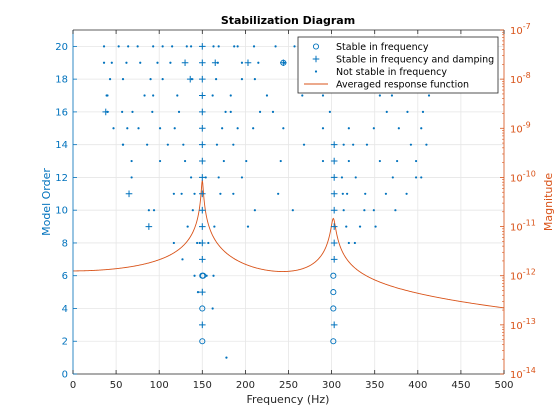 Image resolution: width=560 pixels, height=420 pixels. What do you see at coordinates (331, 385) in the screenshot?
I see `x-tick-label: 300` at bounding box center [331, 385].